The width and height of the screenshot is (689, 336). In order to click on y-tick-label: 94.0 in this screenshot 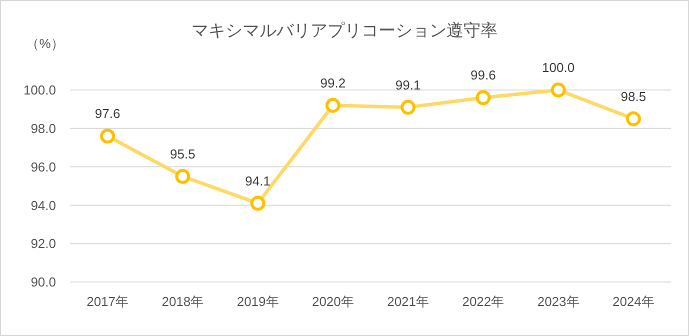, I will do `click(43, 205)`.